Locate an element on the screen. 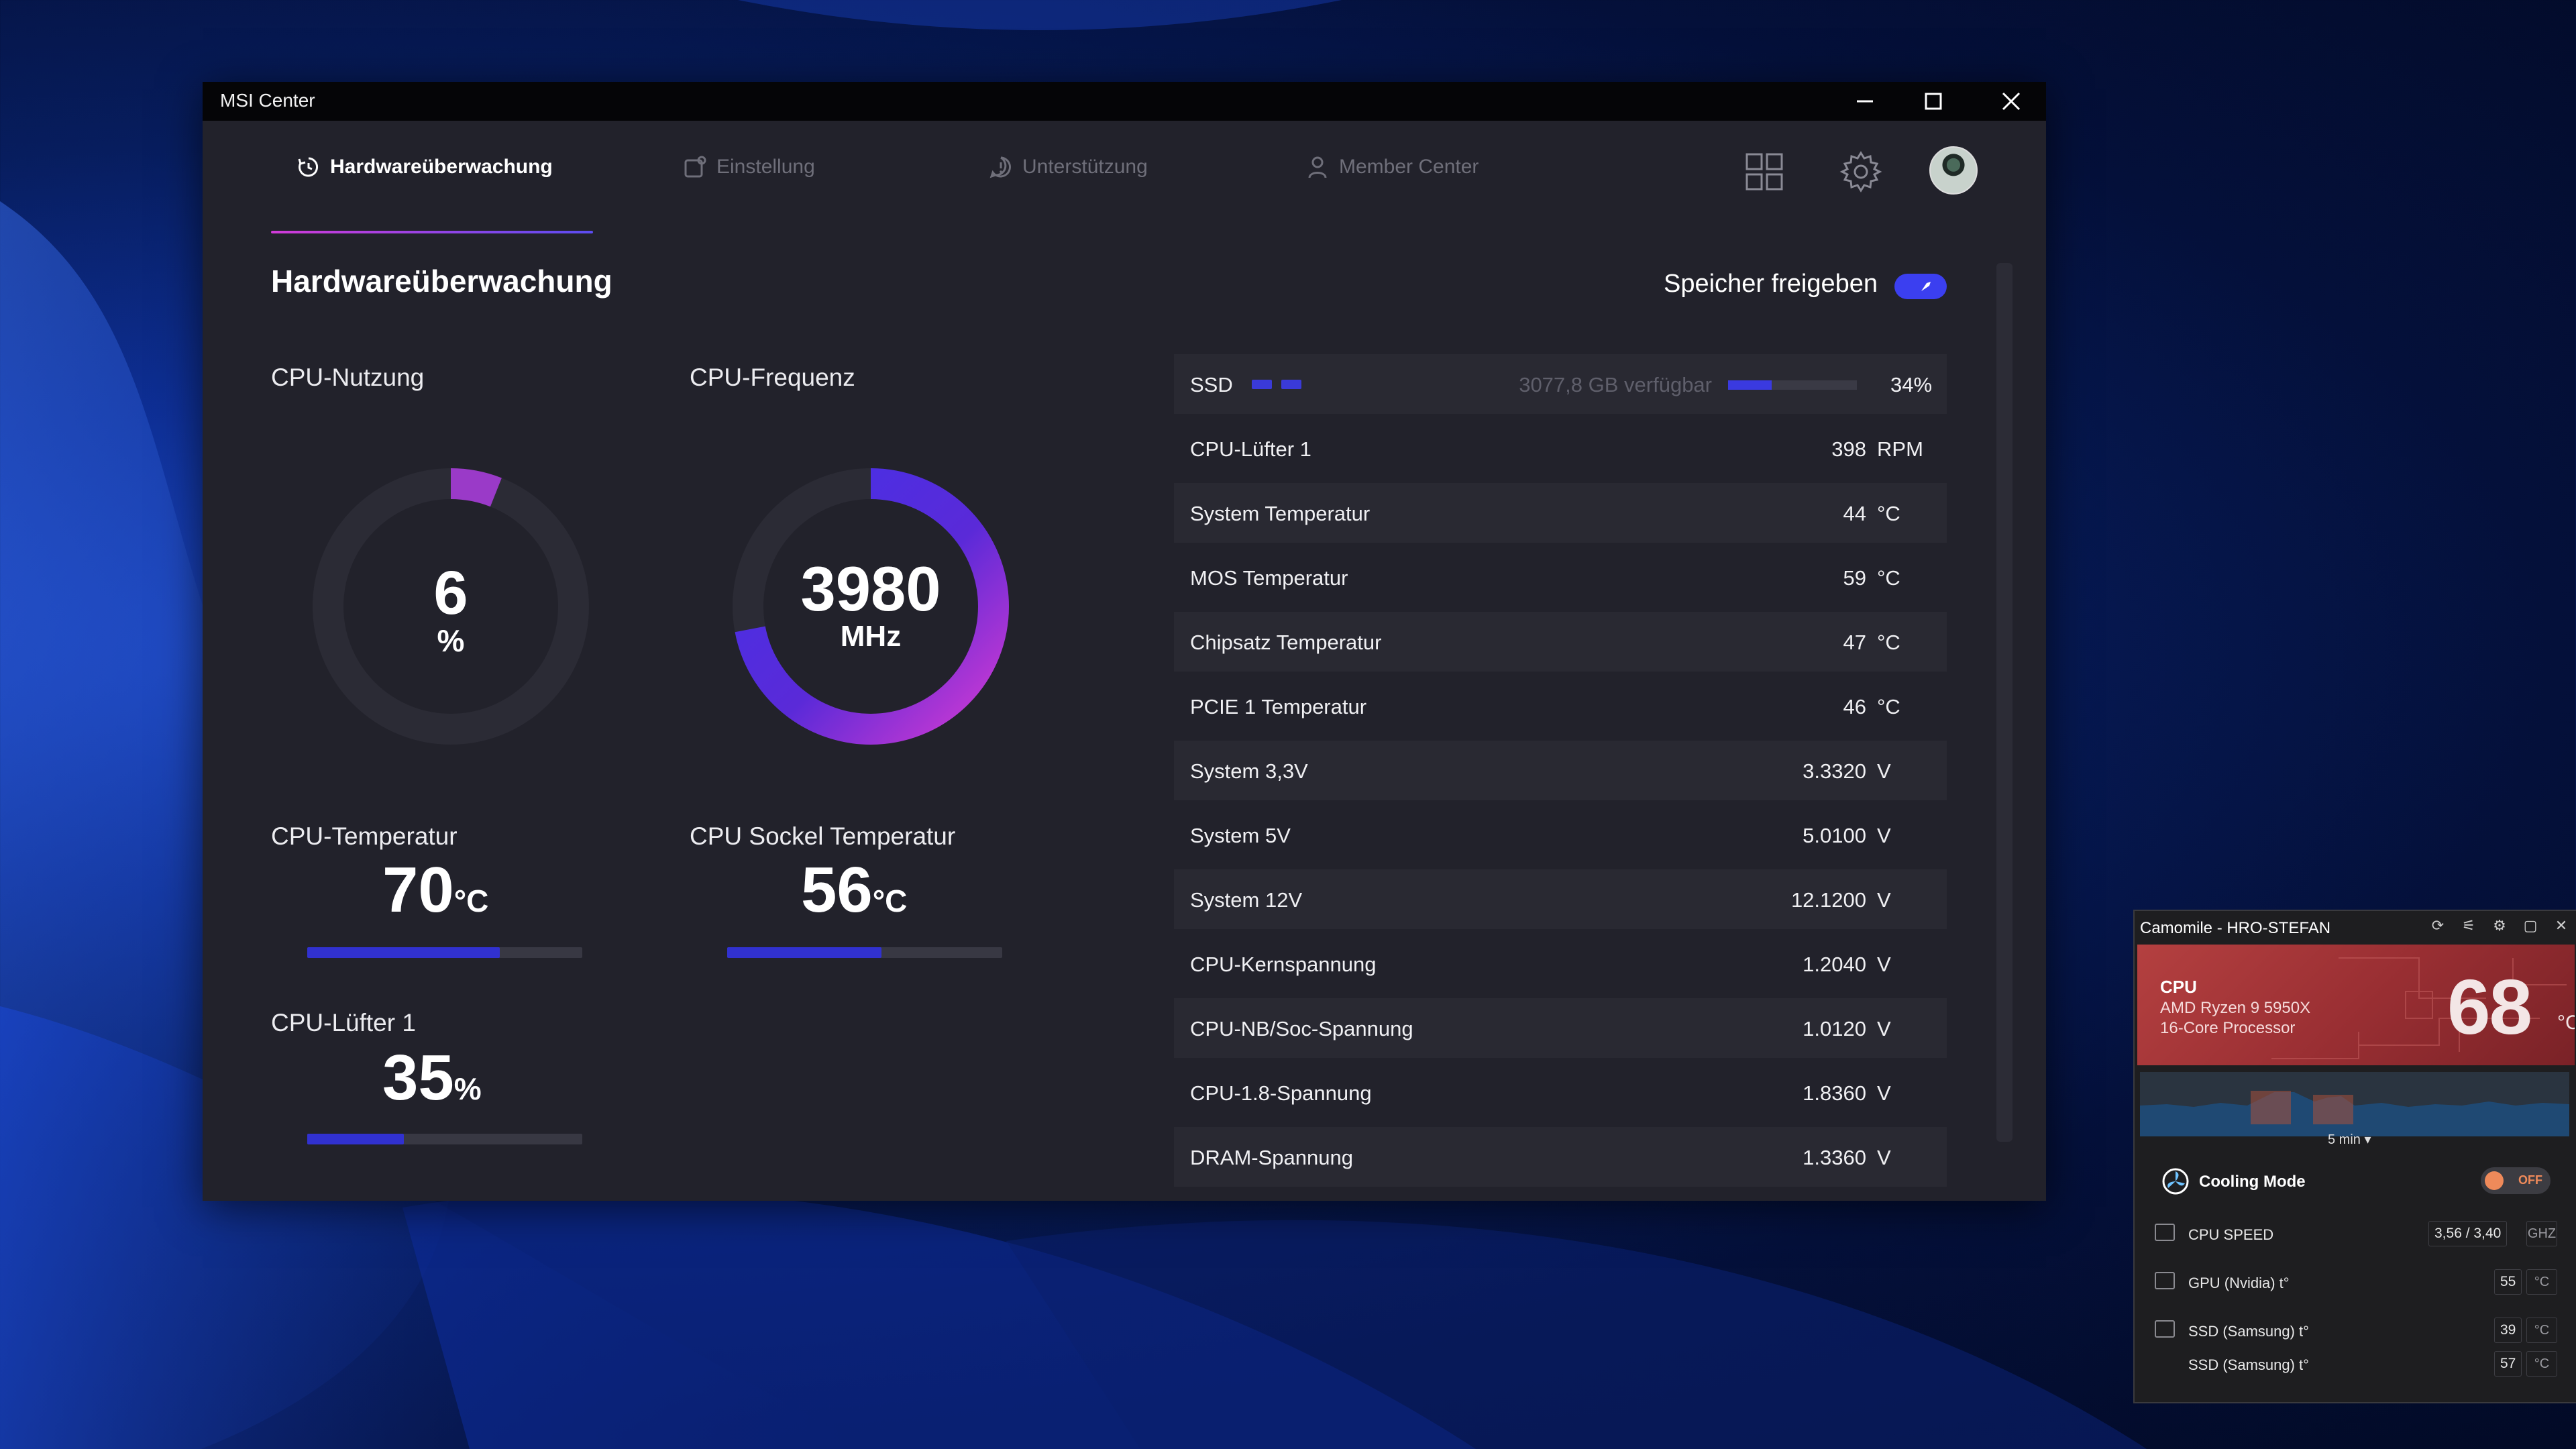 This screenshot has height=1449, width=2576. tab-settings: Einstellung is located at coordinates (749, 167).